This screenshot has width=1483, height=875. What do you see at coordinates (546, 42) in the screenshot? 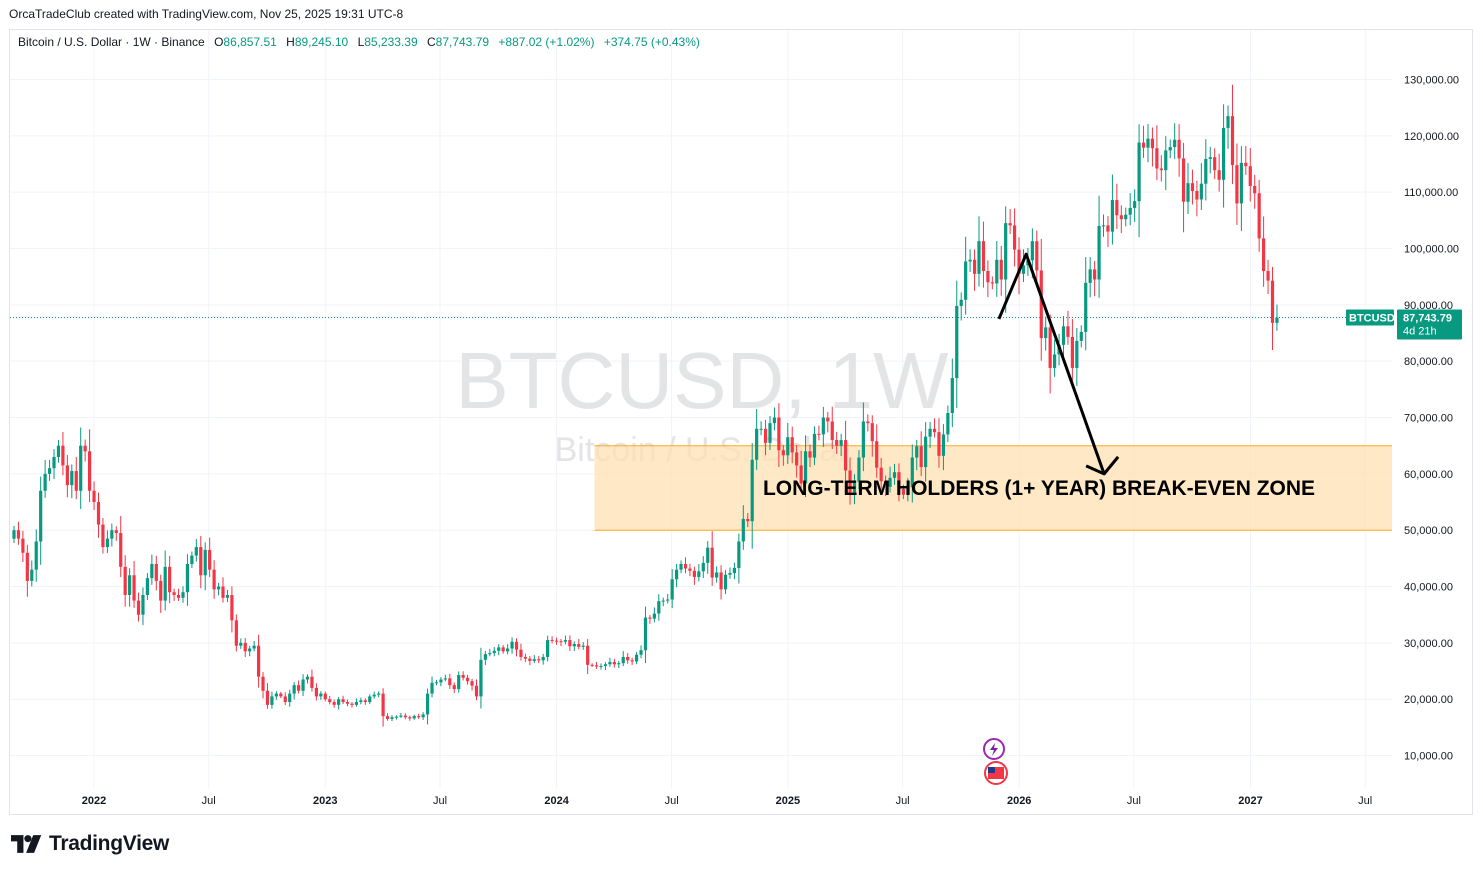
I see `change-value: +887.02 (+1.02%)` at bounding box center [546, 42].